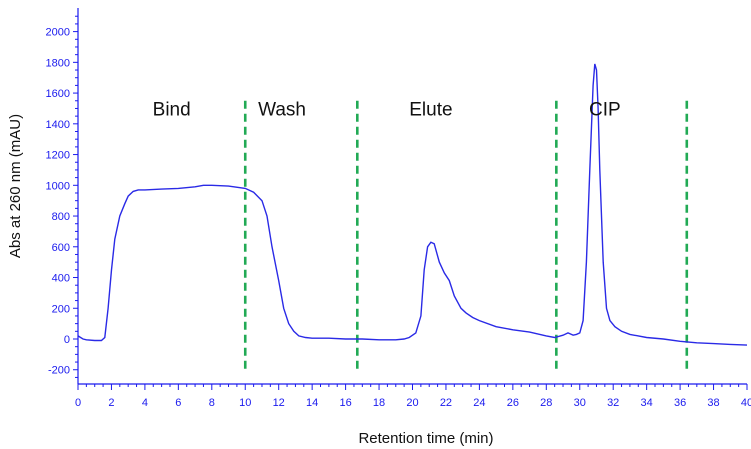 The height and width of the screenshot is (449, 751). Describe the element at coordinates (61, 248) in the screenshot. I see `y-tick-label: 600` at that location.